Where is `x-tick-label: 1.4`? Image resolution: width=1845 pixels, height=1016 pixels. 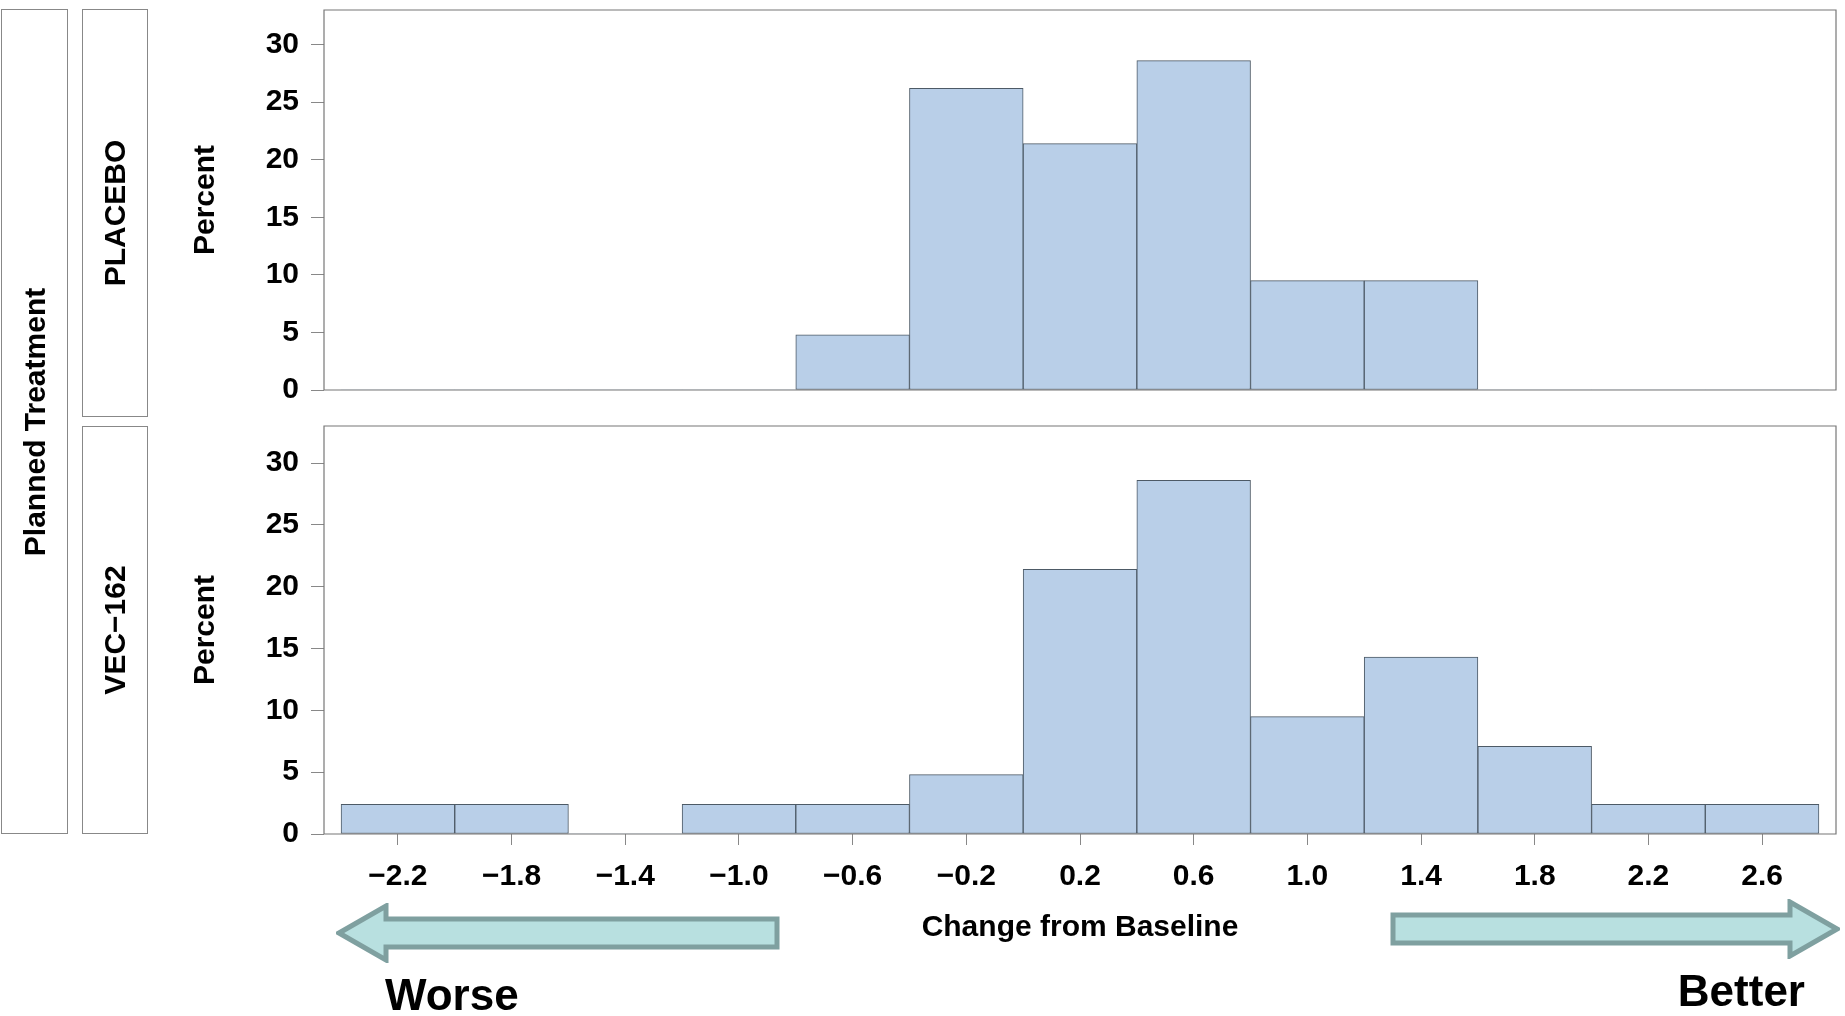
x-tick-label: 1.4 is located at coordinates (1421, 875).